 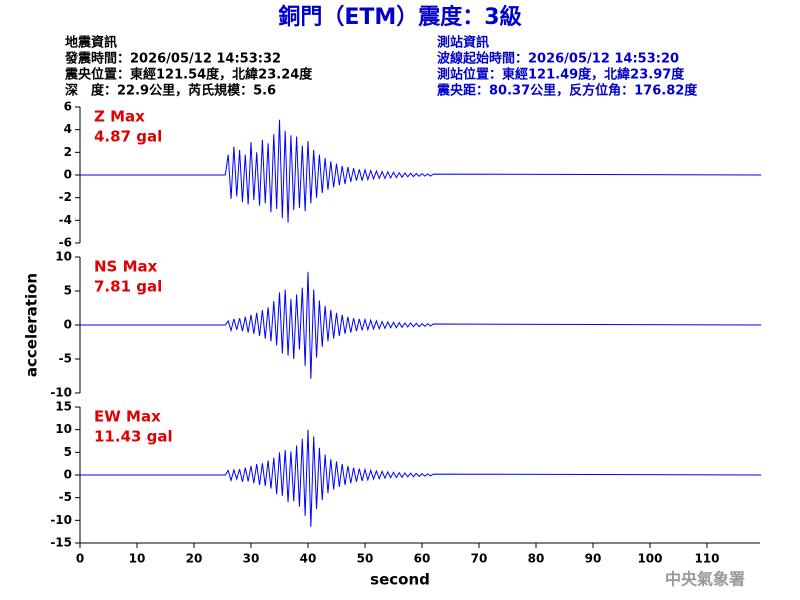 What do you see at coordinates (68, 107) in the screenshot?
I see `y-tick-label: 6` at bounding box center [68, 107].